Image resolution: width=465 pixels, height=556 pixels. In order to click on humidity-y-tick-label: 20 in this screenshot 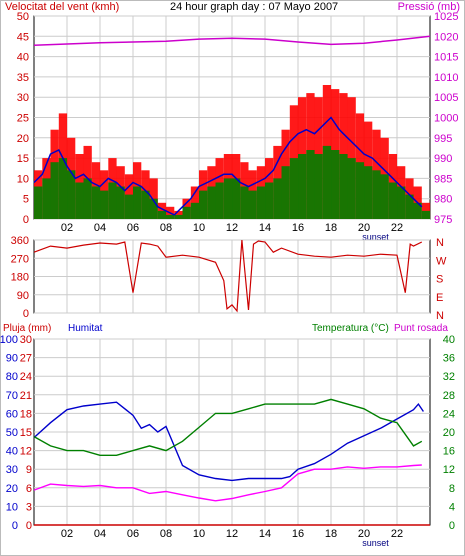, I will do `click(12, 489)`.